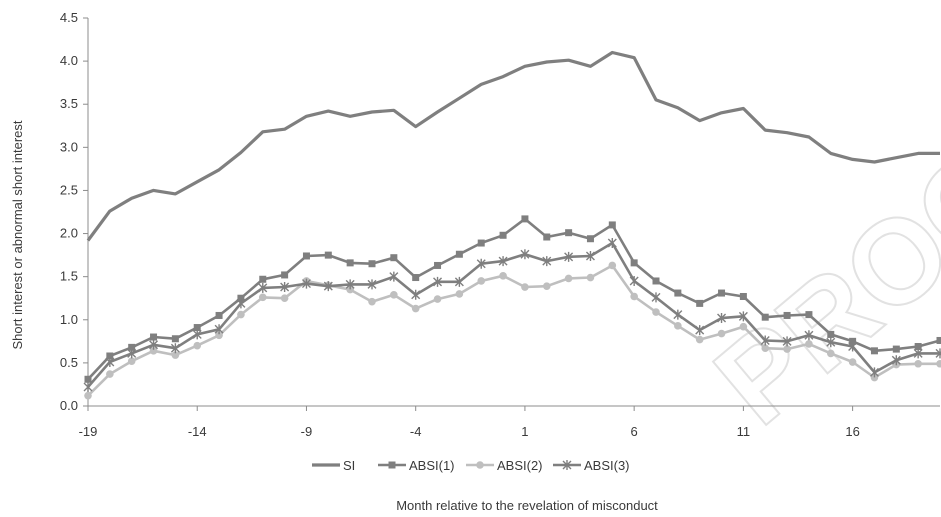 This screenshot has width=941, height=517. What do you see at coordinates (432, 465) in the screenshot?
I see `legend-label: ABSI(1)` at bounding box center [432, 465].